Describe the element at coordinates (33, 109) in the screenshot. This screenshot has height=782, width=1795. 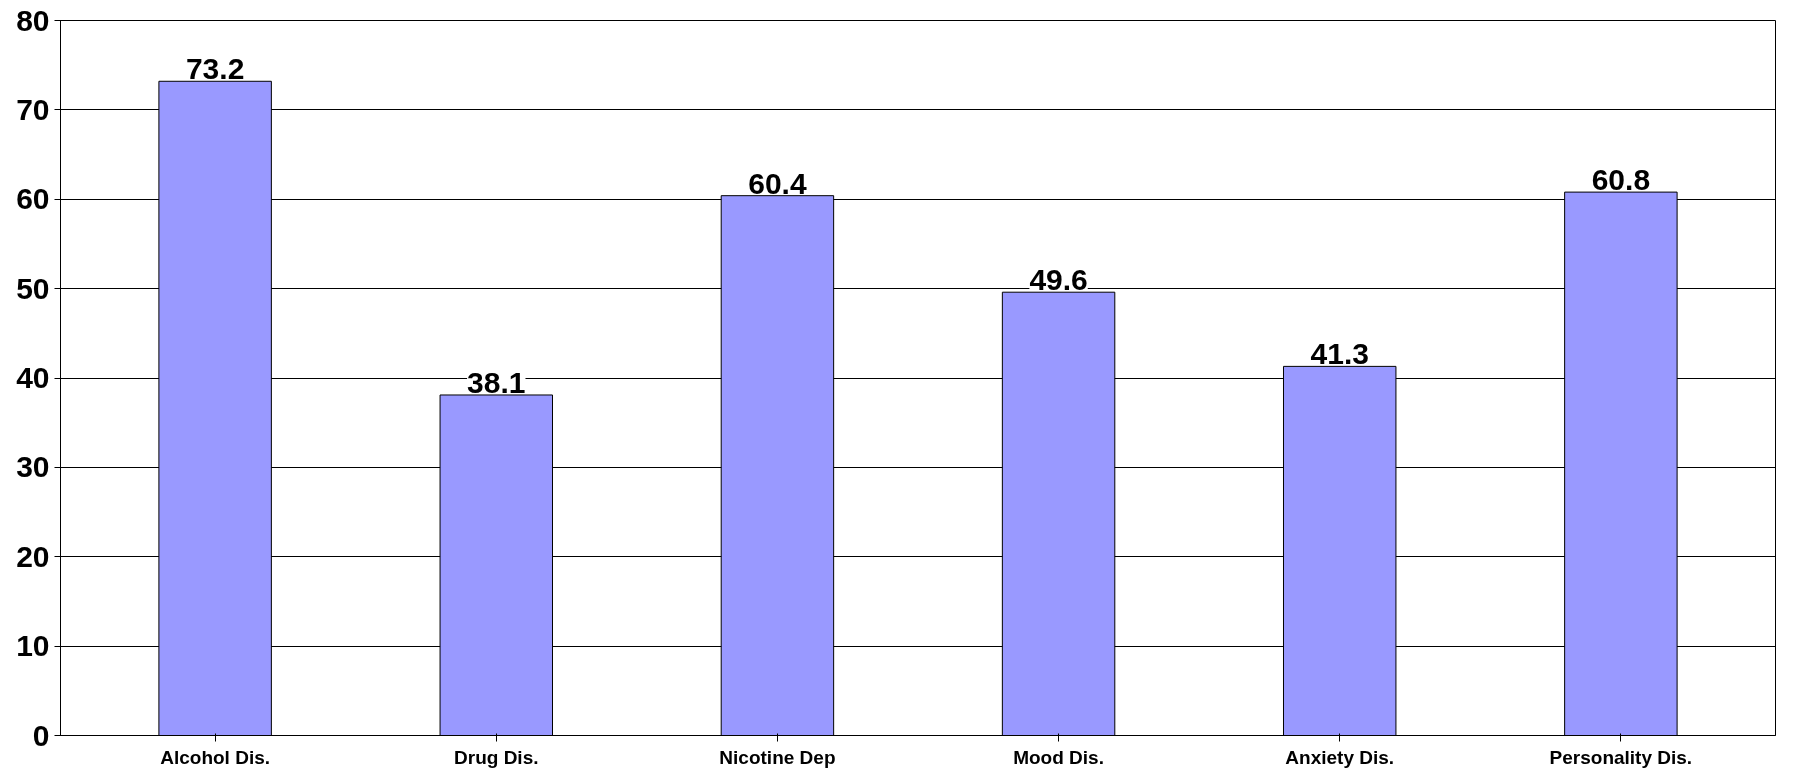
I see `y-tick-label: 70` at that location.